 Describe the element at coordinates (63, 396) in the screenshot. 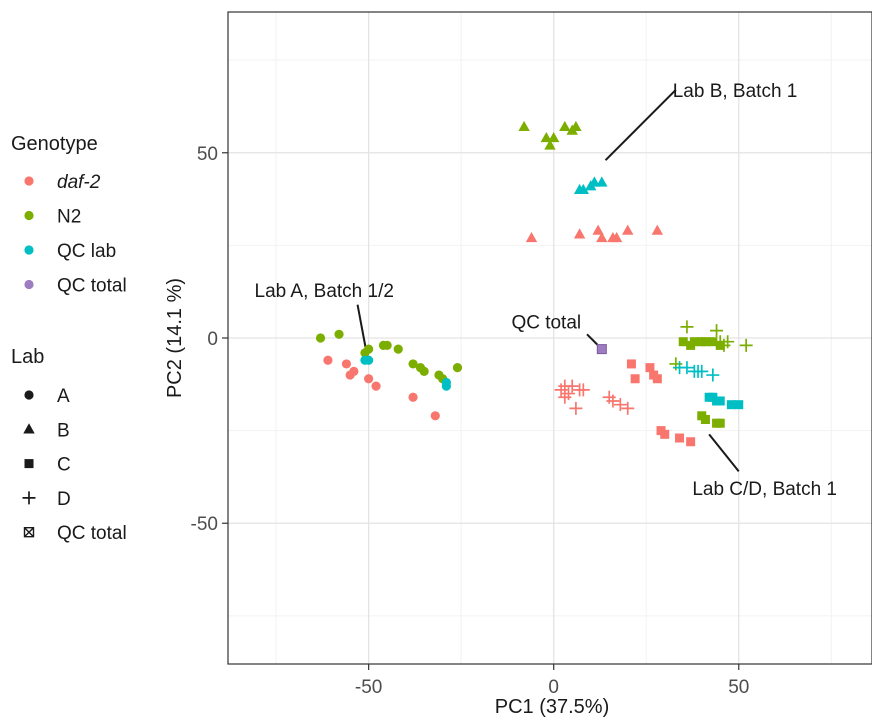

I see `legend-label-lab: A` at that location.